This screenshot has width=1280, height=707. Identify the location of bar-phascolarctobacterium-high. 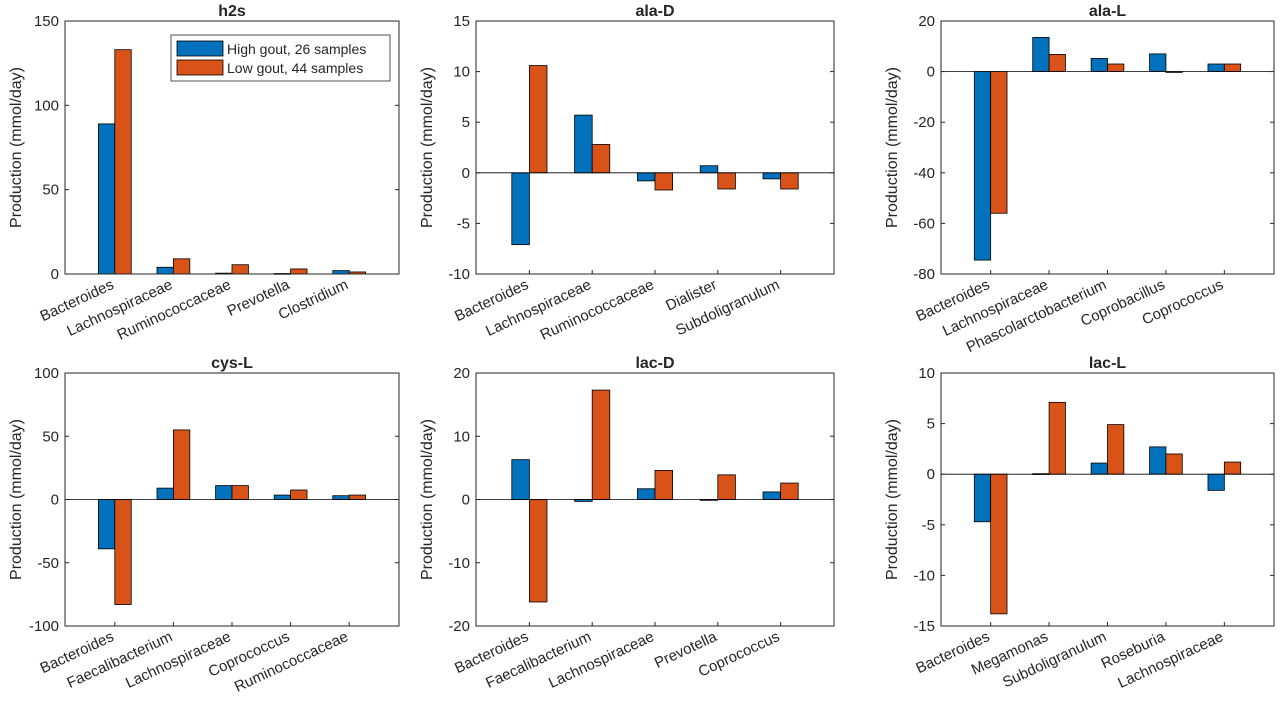
(1099, 65).